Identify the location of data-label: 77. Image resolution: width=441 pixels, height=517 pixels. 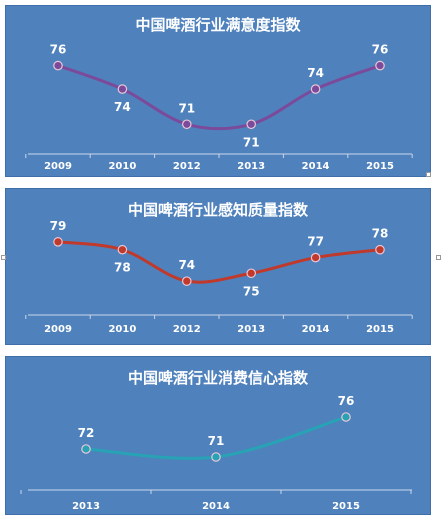
(315, 242).